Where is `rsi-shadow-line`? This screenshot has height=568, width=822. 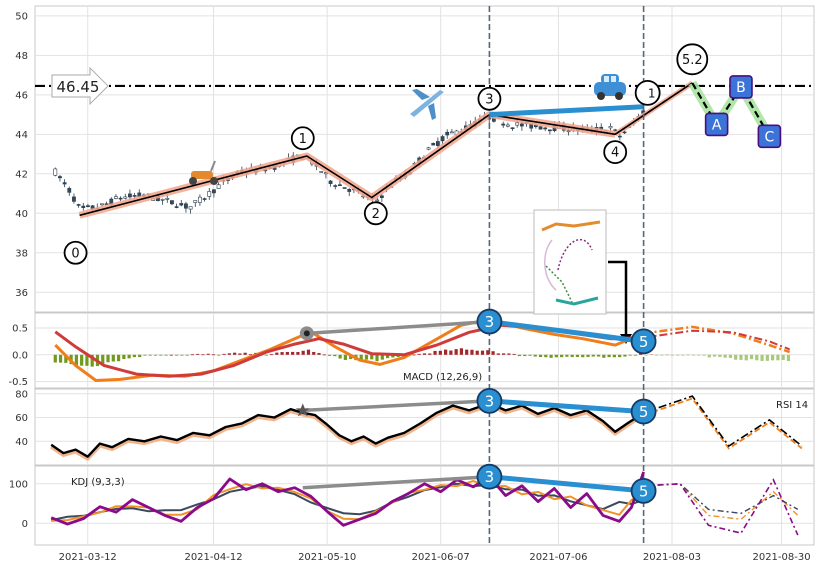
rsi-shadow-line is located at coordinates (347, 432).